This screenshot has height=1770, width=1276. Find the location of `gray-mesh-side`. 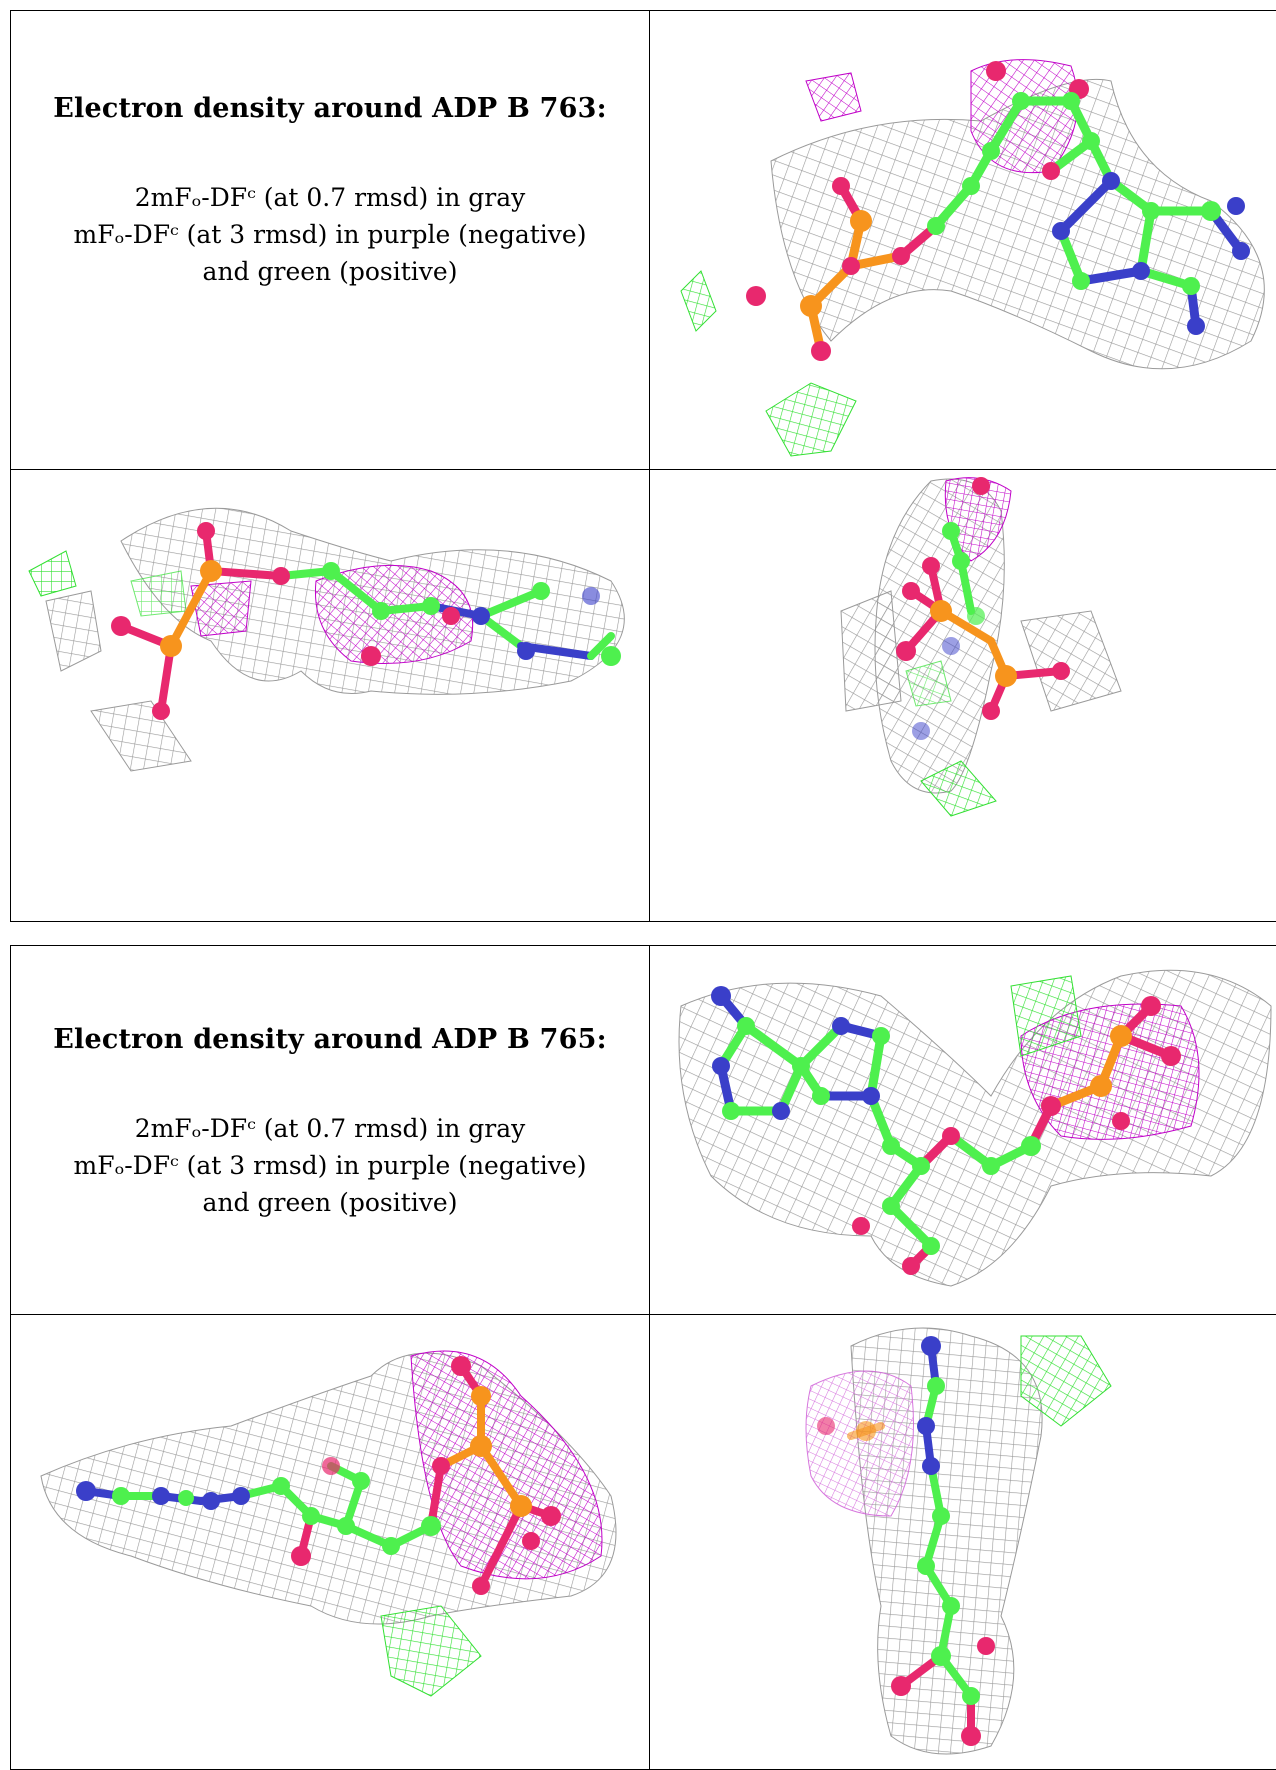

gray-mesh-side is located at coordinates (871, 651).